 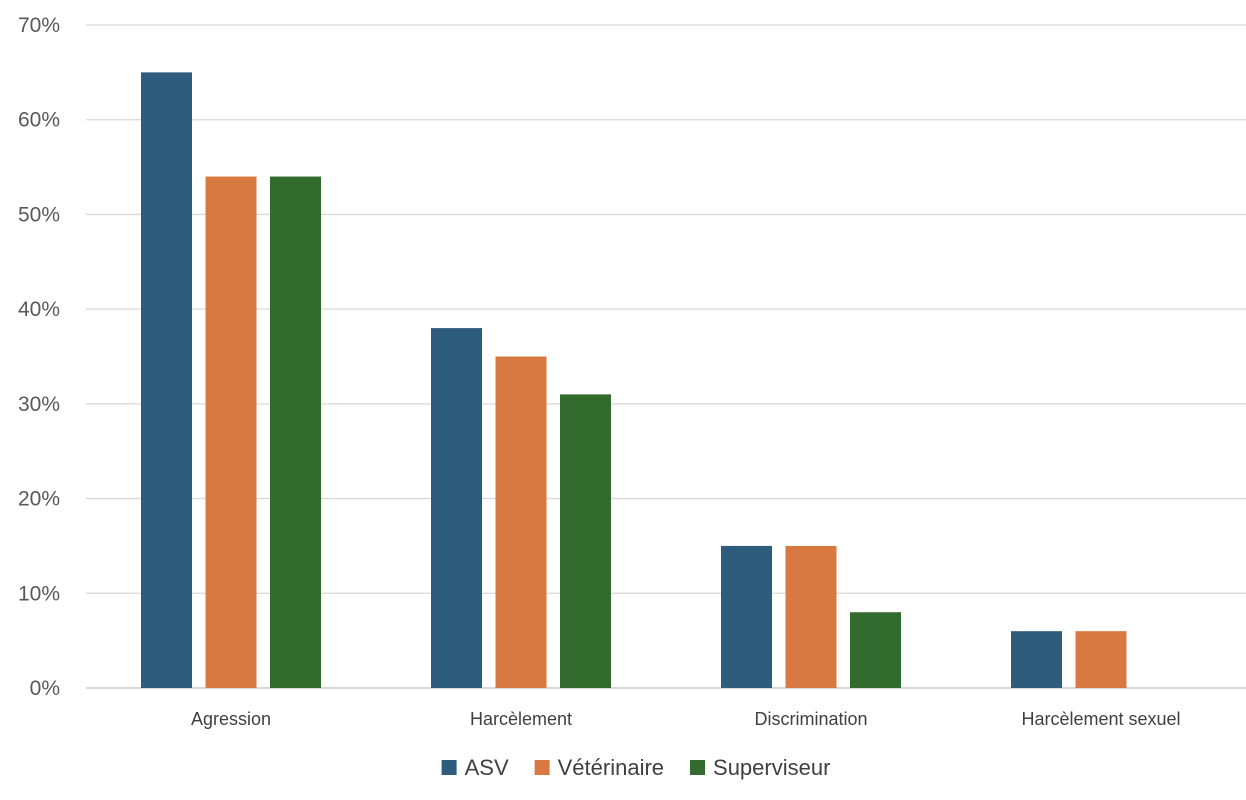 What do you see at coordinates (39, 499) in the screenshot?
I see `y-tick-label: 20%` at bounding box center [39, 499].